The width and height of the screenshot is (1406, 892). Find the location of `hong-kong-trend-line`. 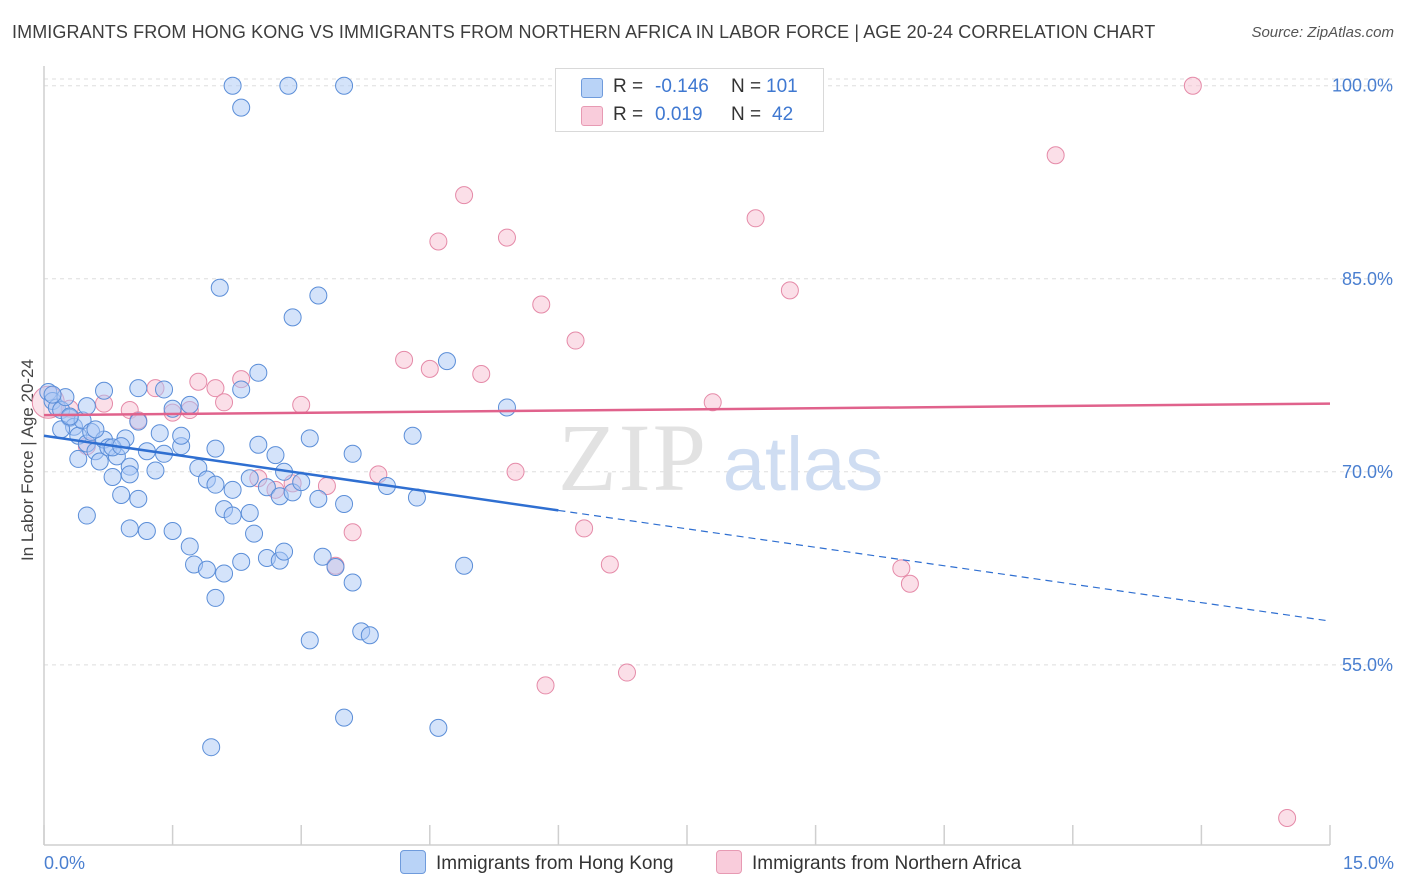

hong-kong-trend-line is located at coordinates (301, 473).